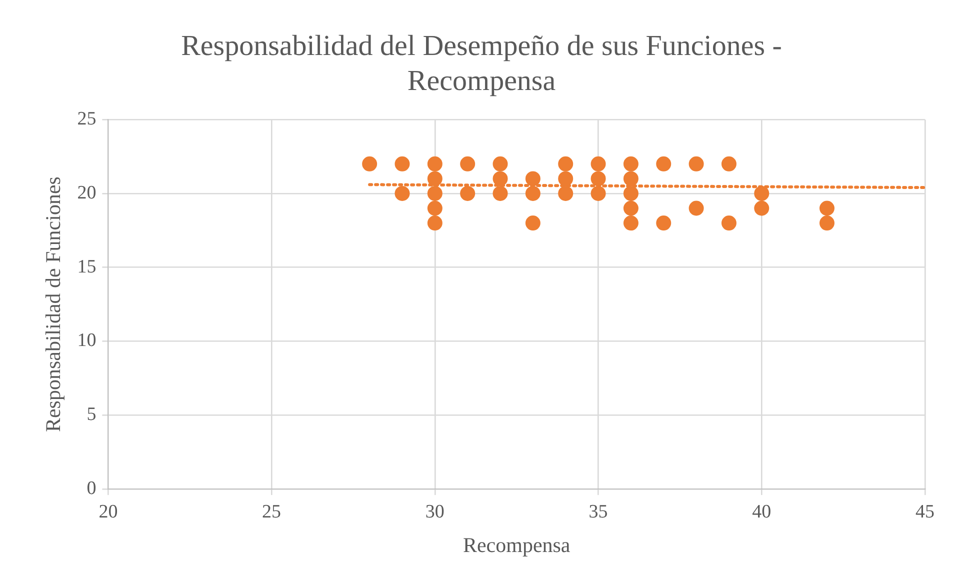 This screenshot has height=581, width=953. I want to click on chart-title: Responsabilidad del Desempeño de sus Funciones - Recompensa, so click(481, 63).